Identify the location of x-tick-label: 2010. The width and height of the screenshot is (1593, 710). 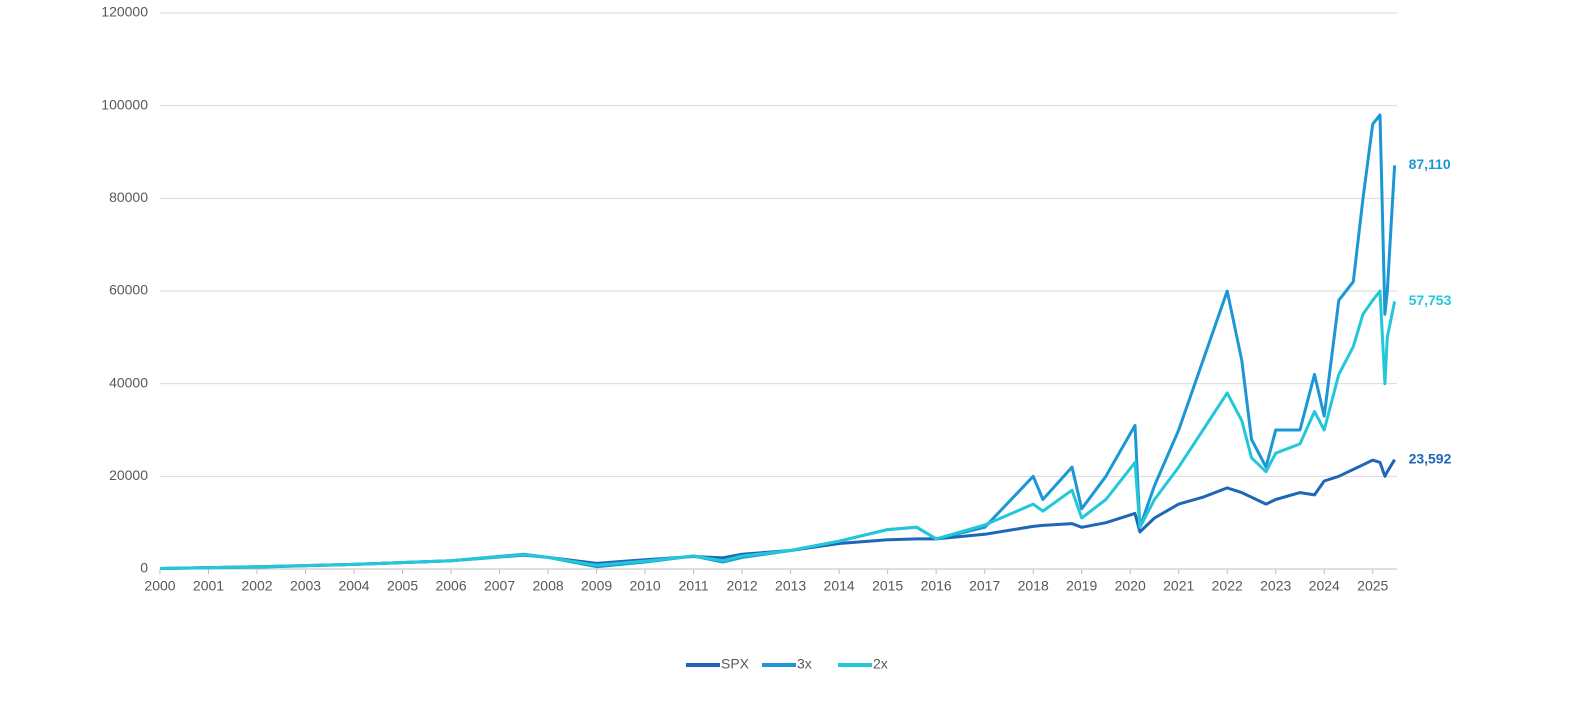
(645, 586).